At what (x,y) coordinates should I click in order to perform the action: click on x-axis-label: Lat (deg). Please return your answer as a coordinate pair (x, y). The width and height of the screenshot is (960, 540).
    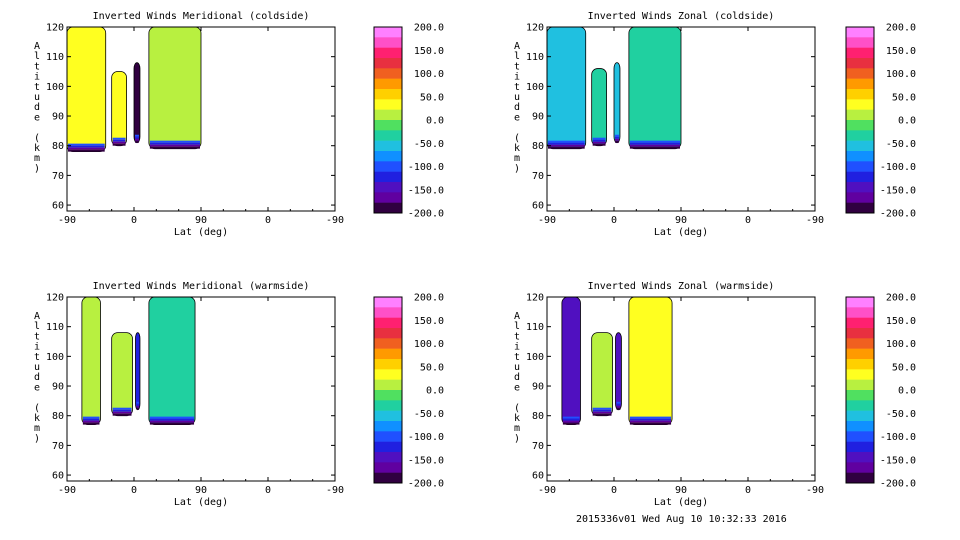
    Looking at the image, I should click on (681, 502).